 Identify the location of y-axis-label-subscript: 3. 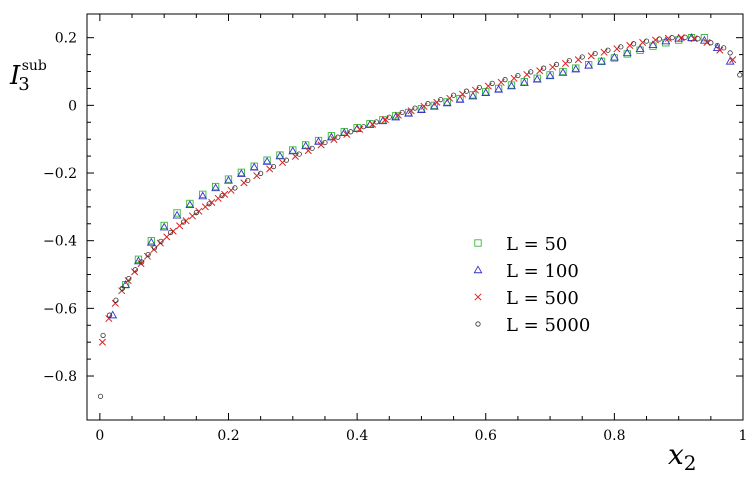
(23, 84).